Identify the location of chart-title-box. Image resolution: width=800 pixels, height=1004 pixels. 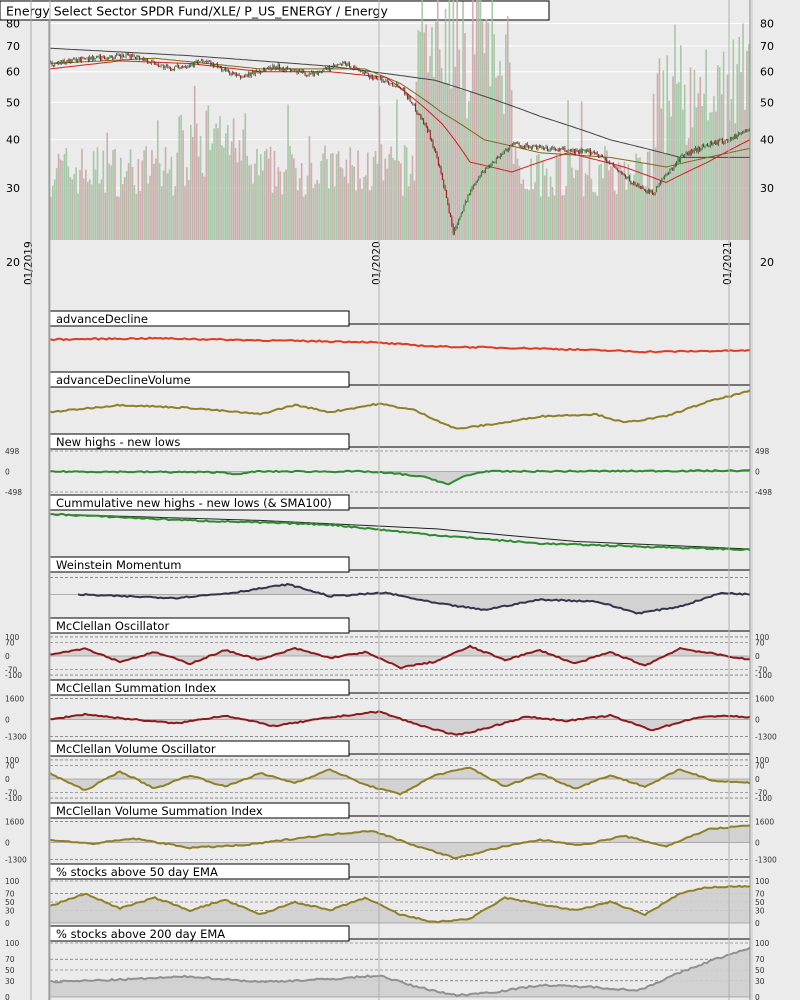
(275, 10).